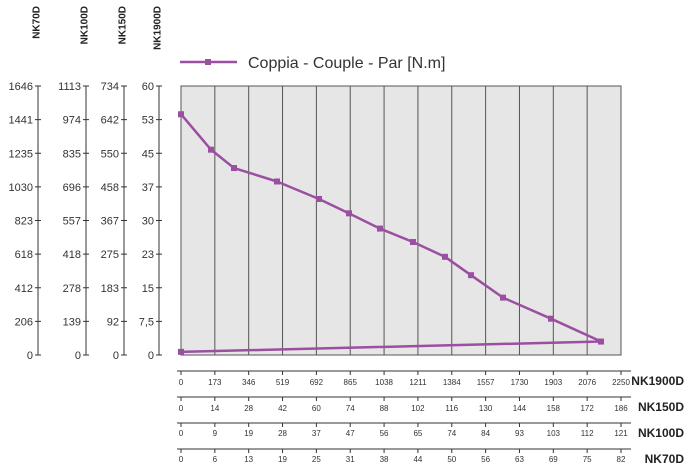  I want to click on x-tick-label: 84, so click(485, 433).